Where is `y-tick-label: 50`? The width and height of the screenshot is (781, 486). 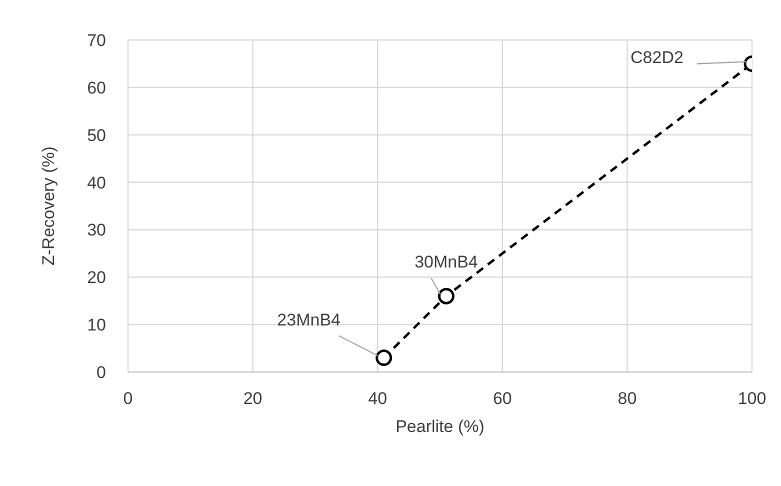 y-tick-label: 50 is located at coordinates (96, 135).